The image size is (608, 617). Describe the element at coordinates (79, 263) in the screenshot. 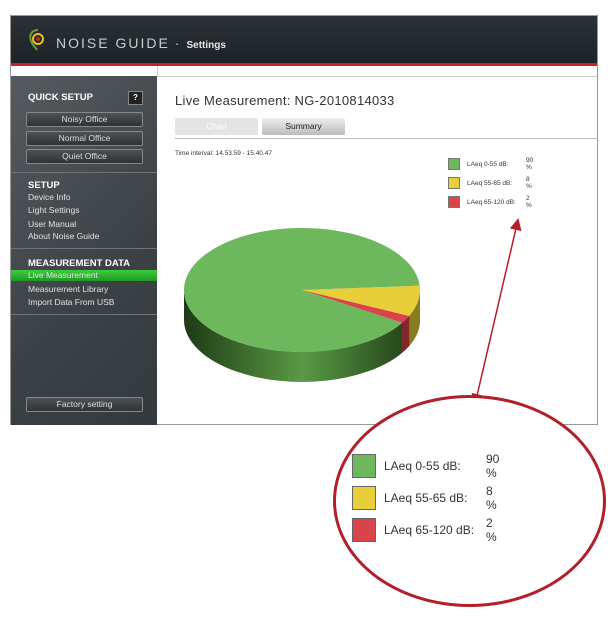

I see `measurement-data-heading: MEASUREMENT DATA` at that location.